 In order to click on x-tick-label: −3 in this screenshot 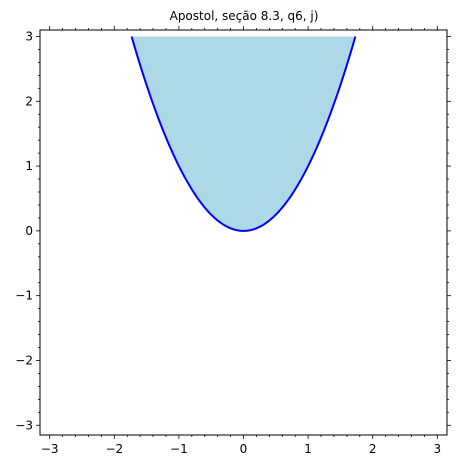, I will do `click(50, 449)`.